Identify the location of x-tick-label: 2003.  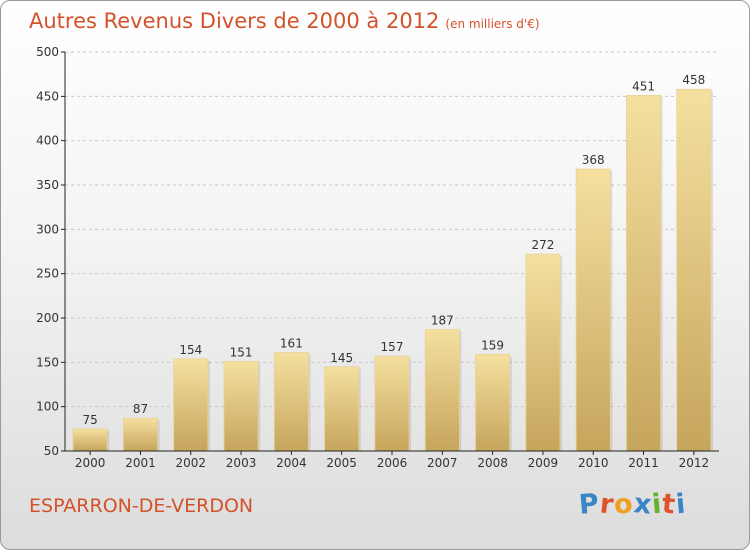
(241, 463).